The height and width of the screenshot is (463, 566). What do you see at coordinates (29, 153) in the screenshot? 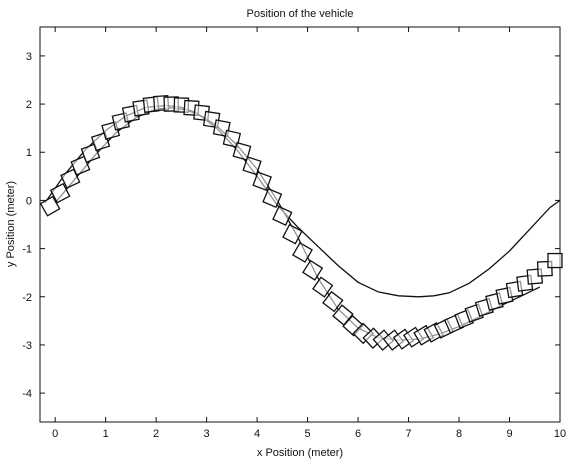
I see `y-tick-label: 1` at bounding box center [29, 153].